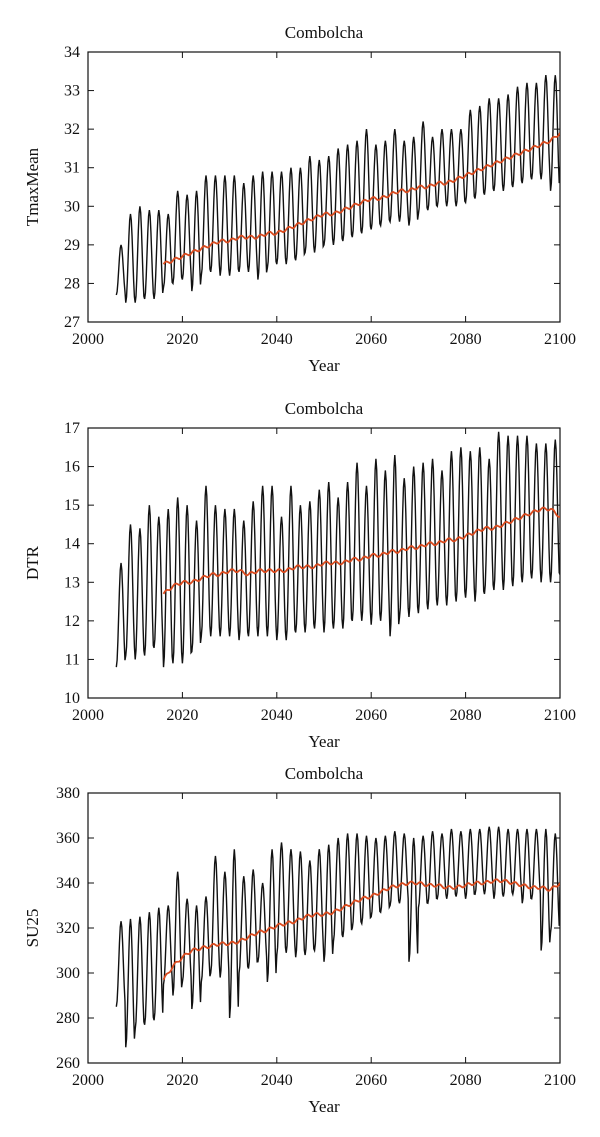 The height and width of the screenshot is (1137, 600). I want to click on y-tick-label: 27, so click(72, 322).